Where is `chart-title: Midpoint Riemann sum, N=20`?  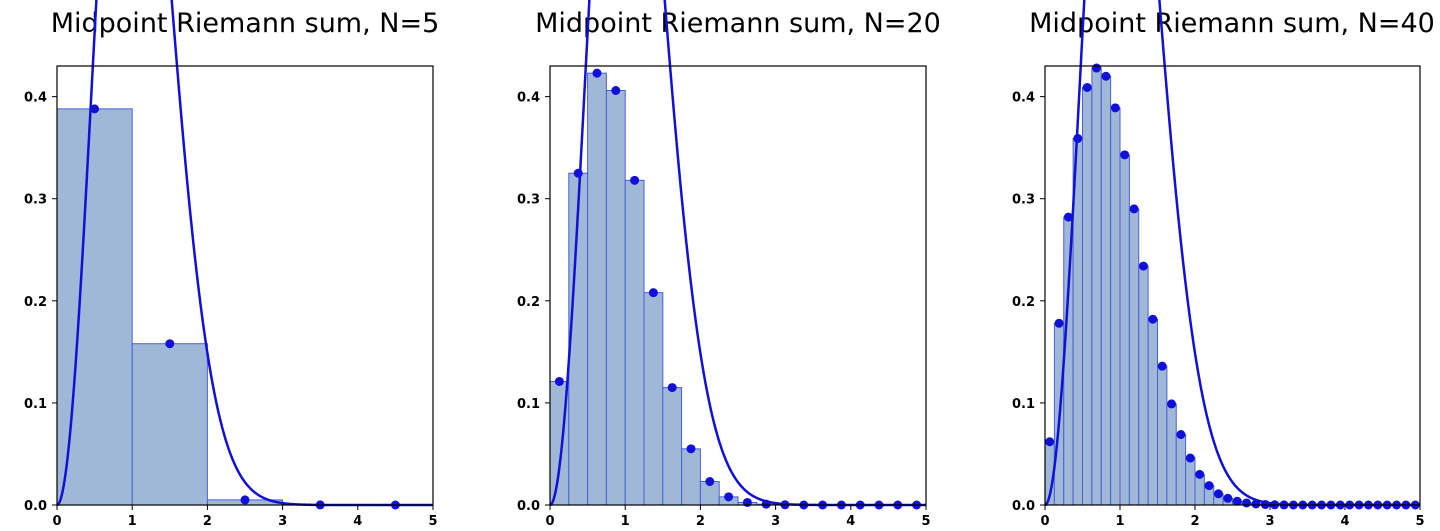 chart-title: Midpoint Riemann sum, N=20 is located at coordinates (738, 23).